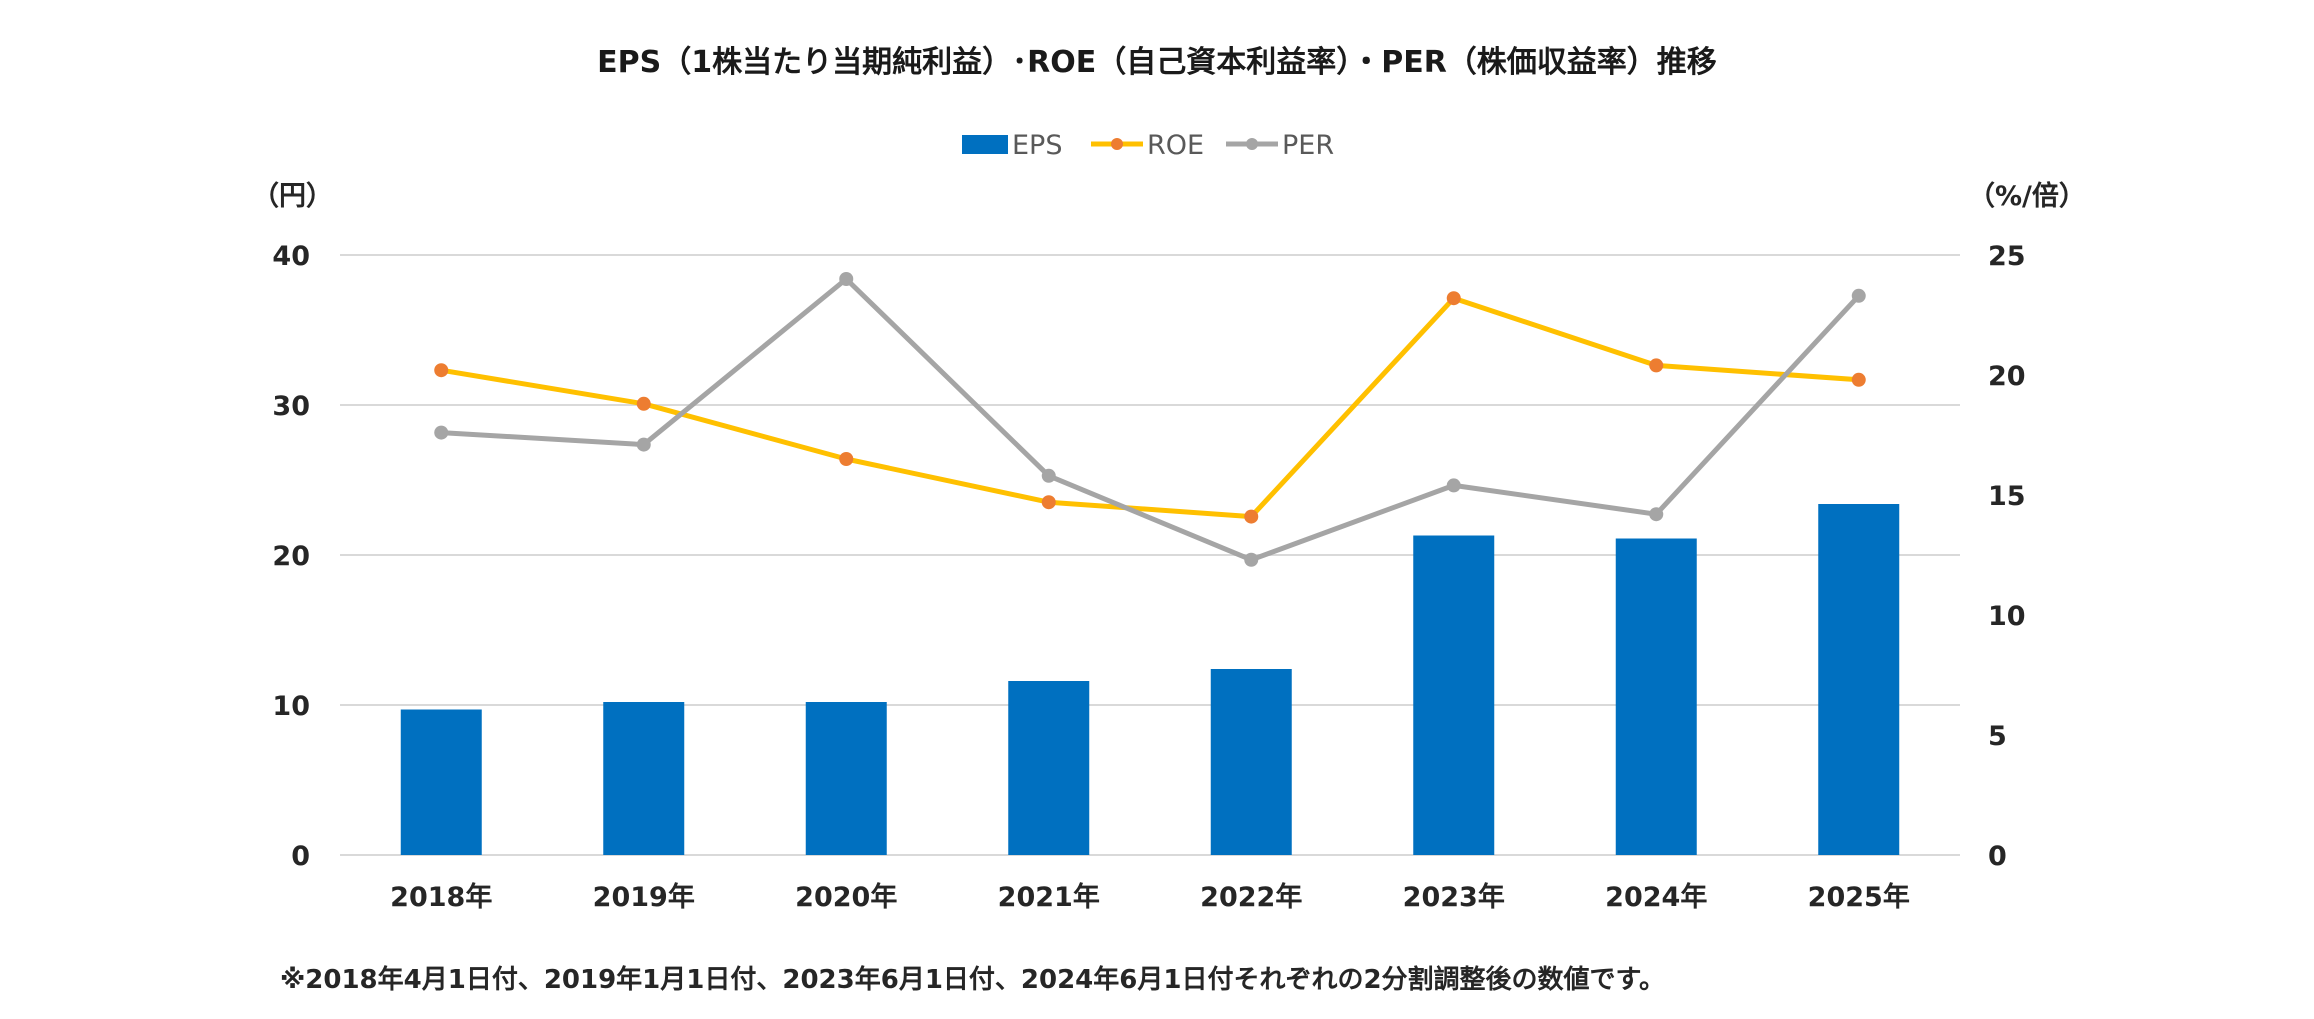  Describe the element at coordinates (1150, 407) in the screenshot. I see `roe-line` at that location.